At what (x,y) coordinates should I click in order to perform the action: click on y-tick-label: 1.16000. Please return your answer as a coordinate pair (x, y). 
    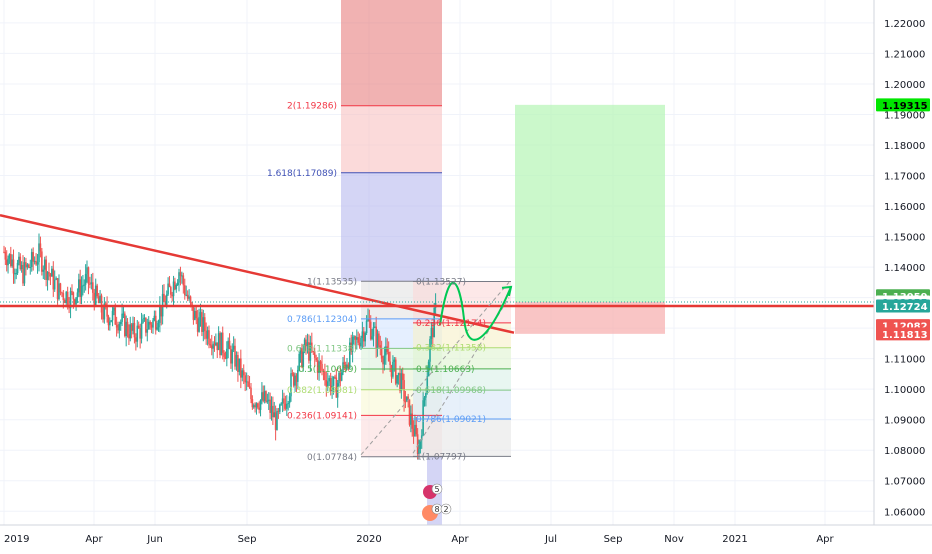
    Looking at the image, I should click on (904, 207).